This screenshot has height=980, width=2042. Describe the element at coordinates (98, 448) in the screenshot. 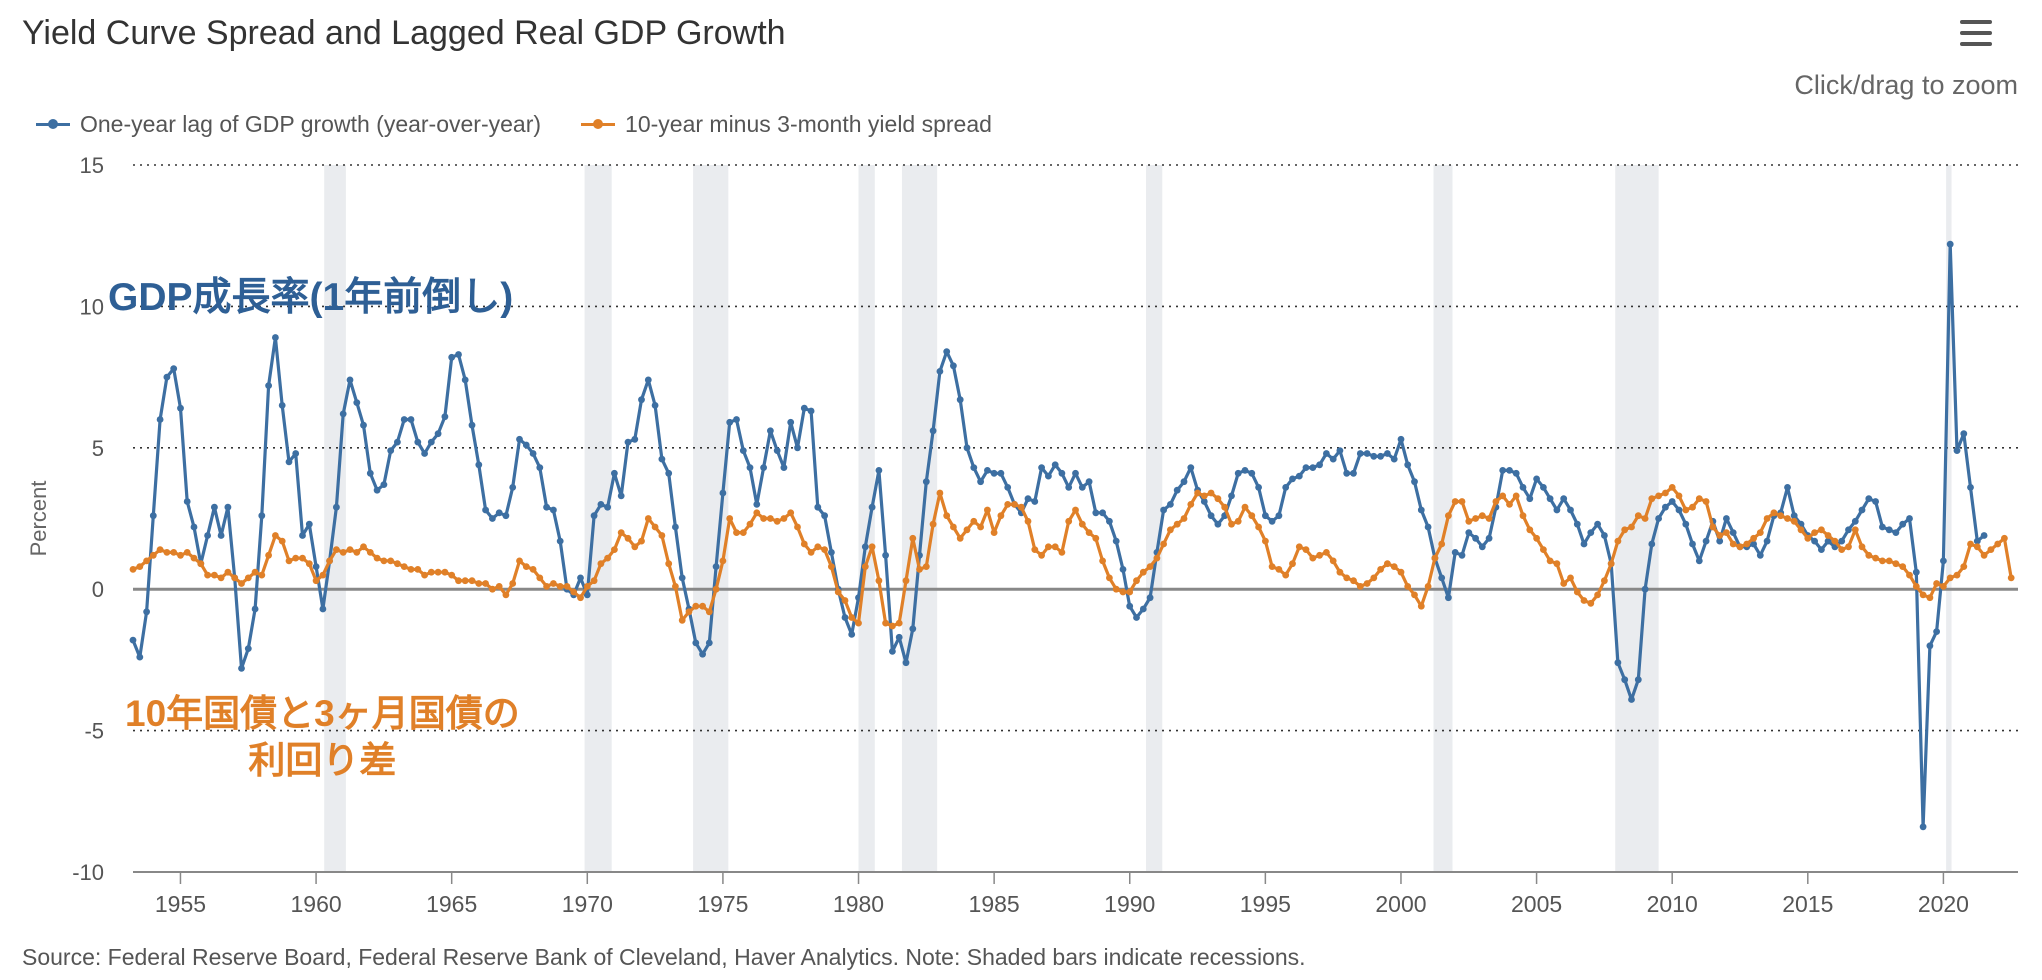

I see `y-tick-label: 5` at that location.